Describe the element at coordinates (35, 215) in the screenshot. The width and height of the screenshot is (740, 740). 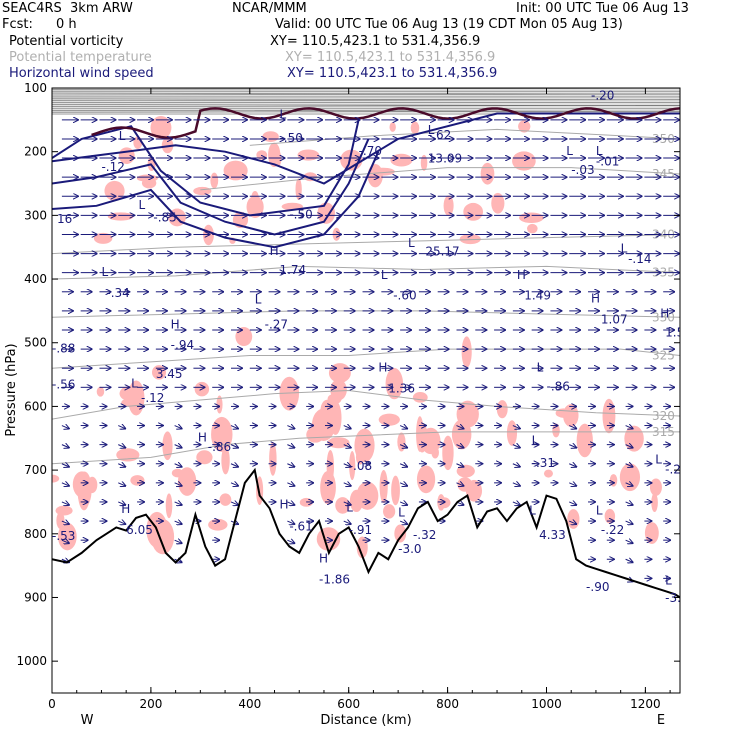
I see `y-tick-label: 300` at that location.